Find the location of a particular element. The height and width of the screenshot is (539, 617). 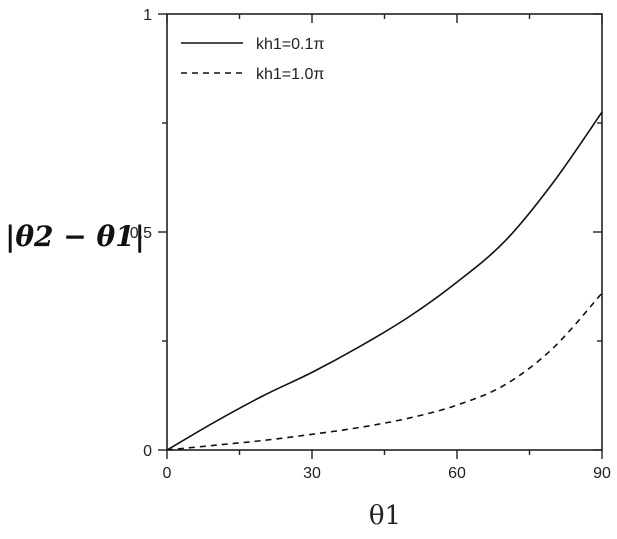

x-tick-label: 30 is located at coordinates (312, 473).